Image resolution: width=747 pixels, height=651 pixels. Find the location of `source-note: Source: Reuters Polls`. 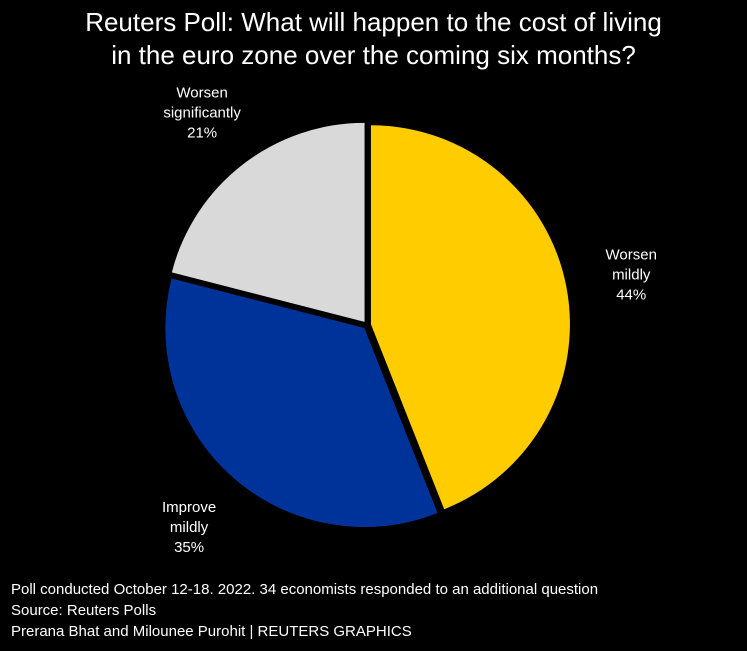

source-note: Source: Reuters Polls is located at coordinates (84, 610).